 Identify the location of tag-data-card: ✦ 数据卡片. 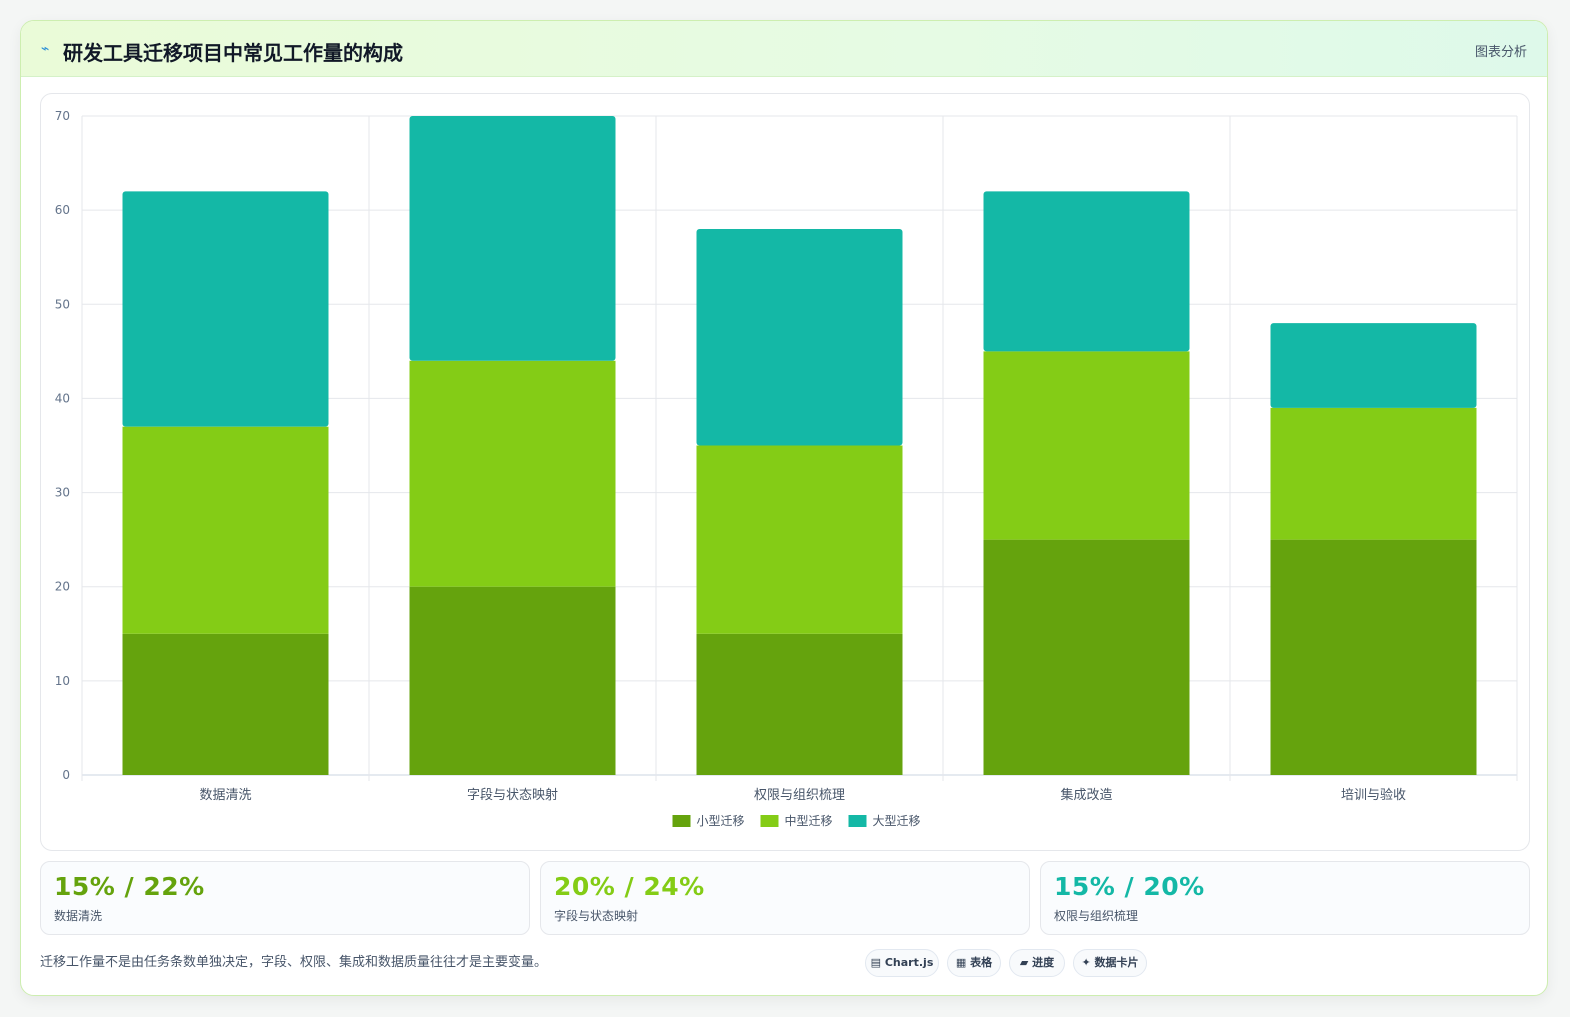
(1110, 963).